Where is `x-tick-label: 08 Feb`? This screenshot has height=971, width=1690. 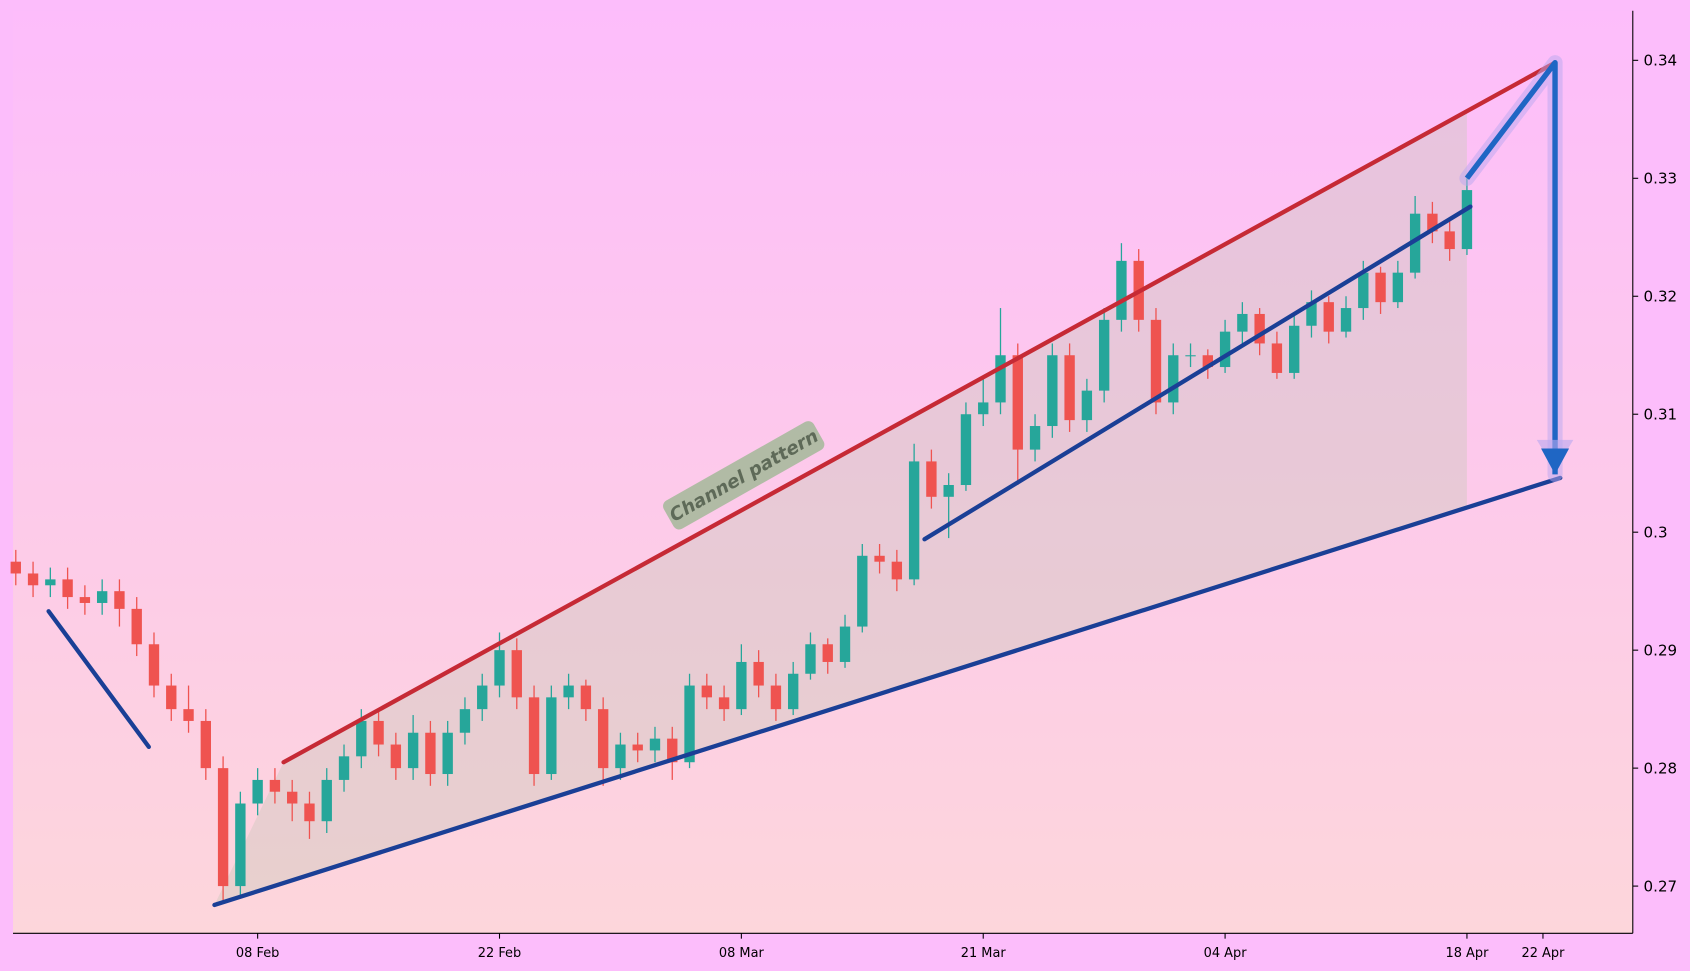
x-tick-label: 08 Feb is located at coordinates (257, 953).